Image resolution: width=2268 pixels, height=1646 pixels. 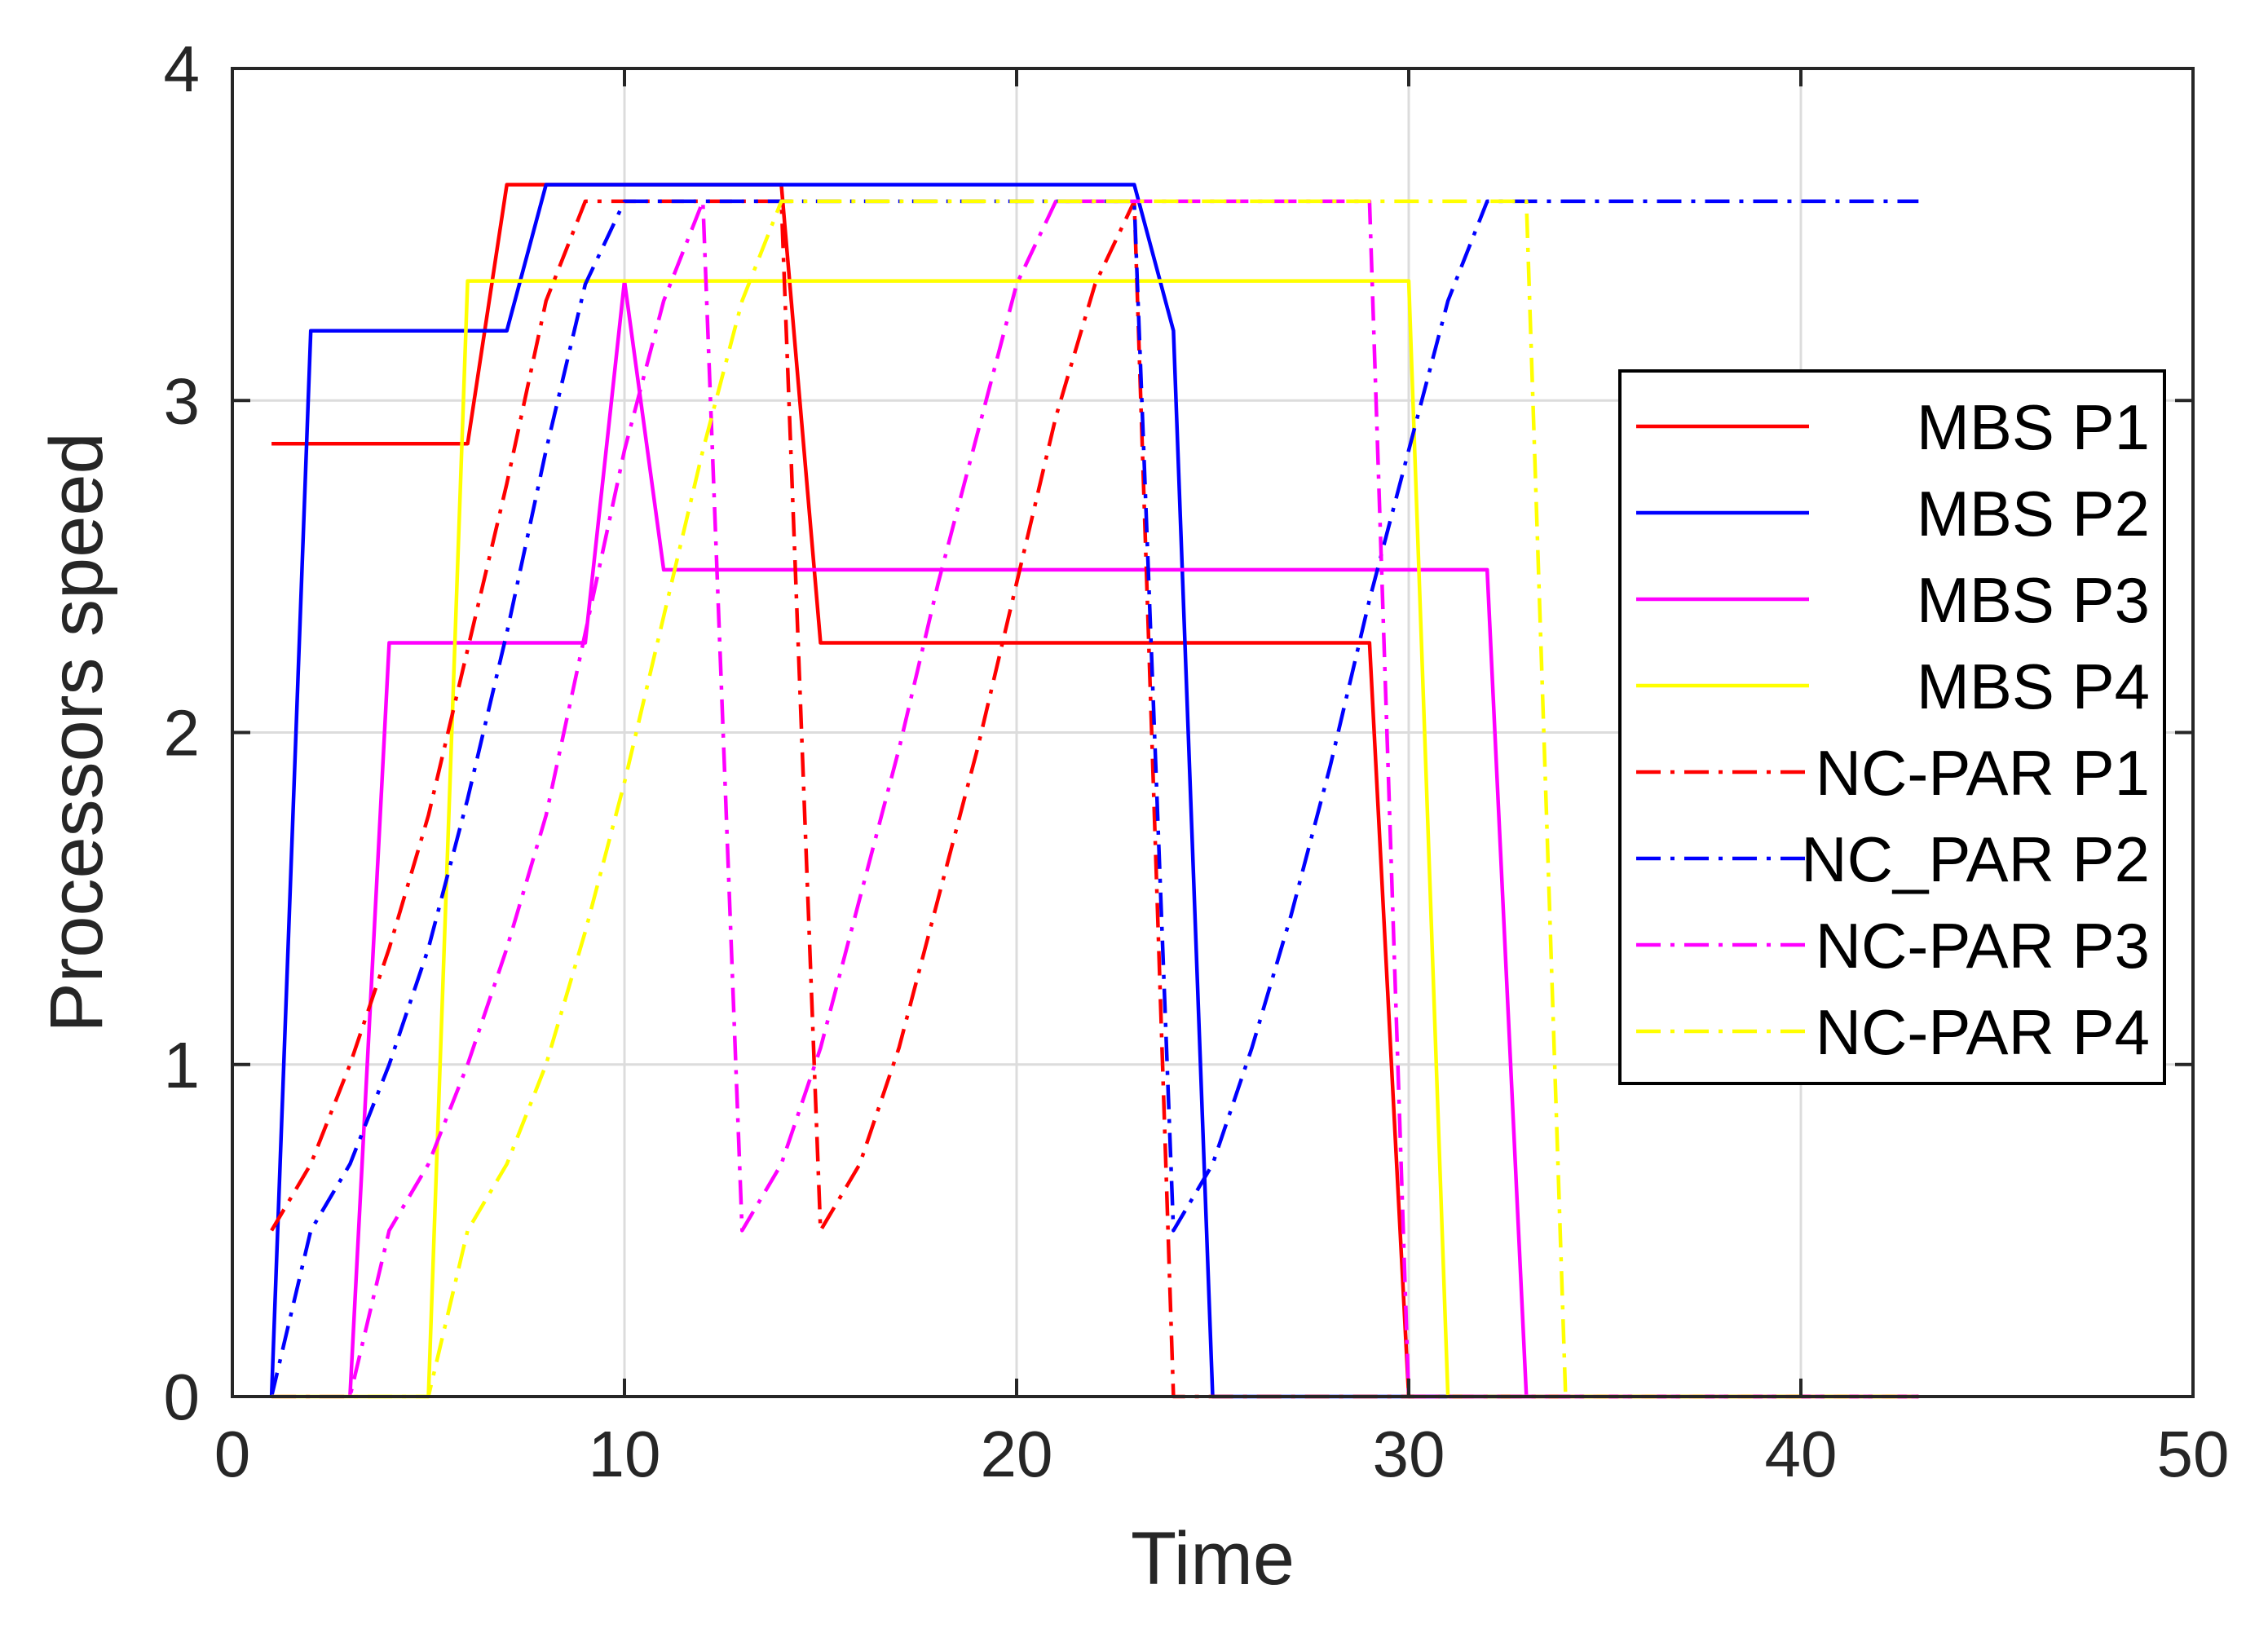 What do you see at coordinates (1213, 1558) in the screenshot?
I see `x-axis-label: Time` at bounding box center [1213, 1558].